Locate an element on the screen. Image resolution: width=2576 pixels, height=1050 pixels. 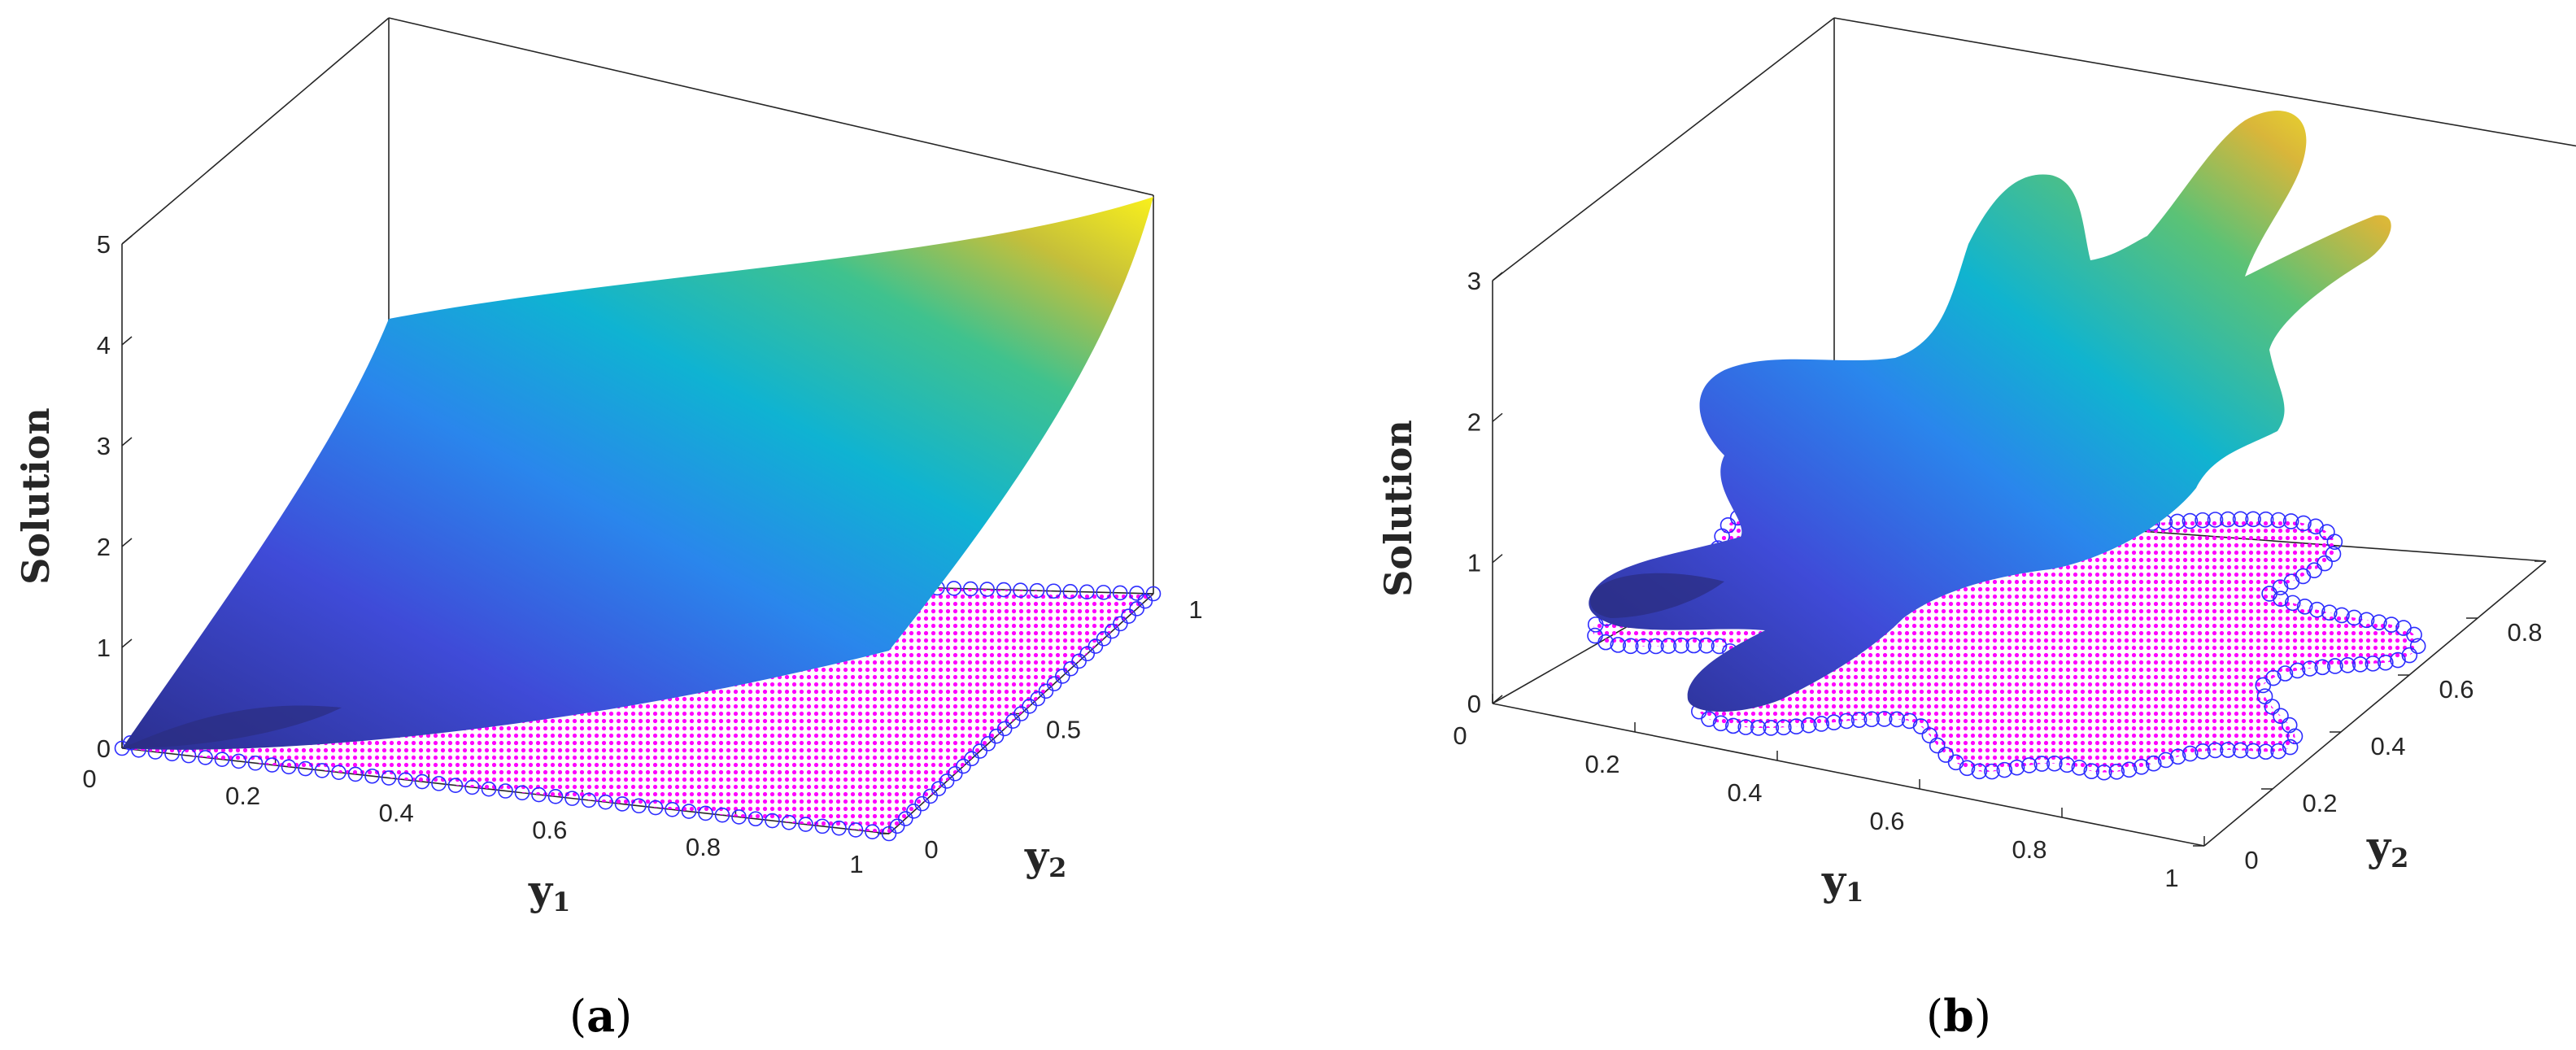
panel-b-x-tick-label: 0.4 is located at coordinates (1744, 792).